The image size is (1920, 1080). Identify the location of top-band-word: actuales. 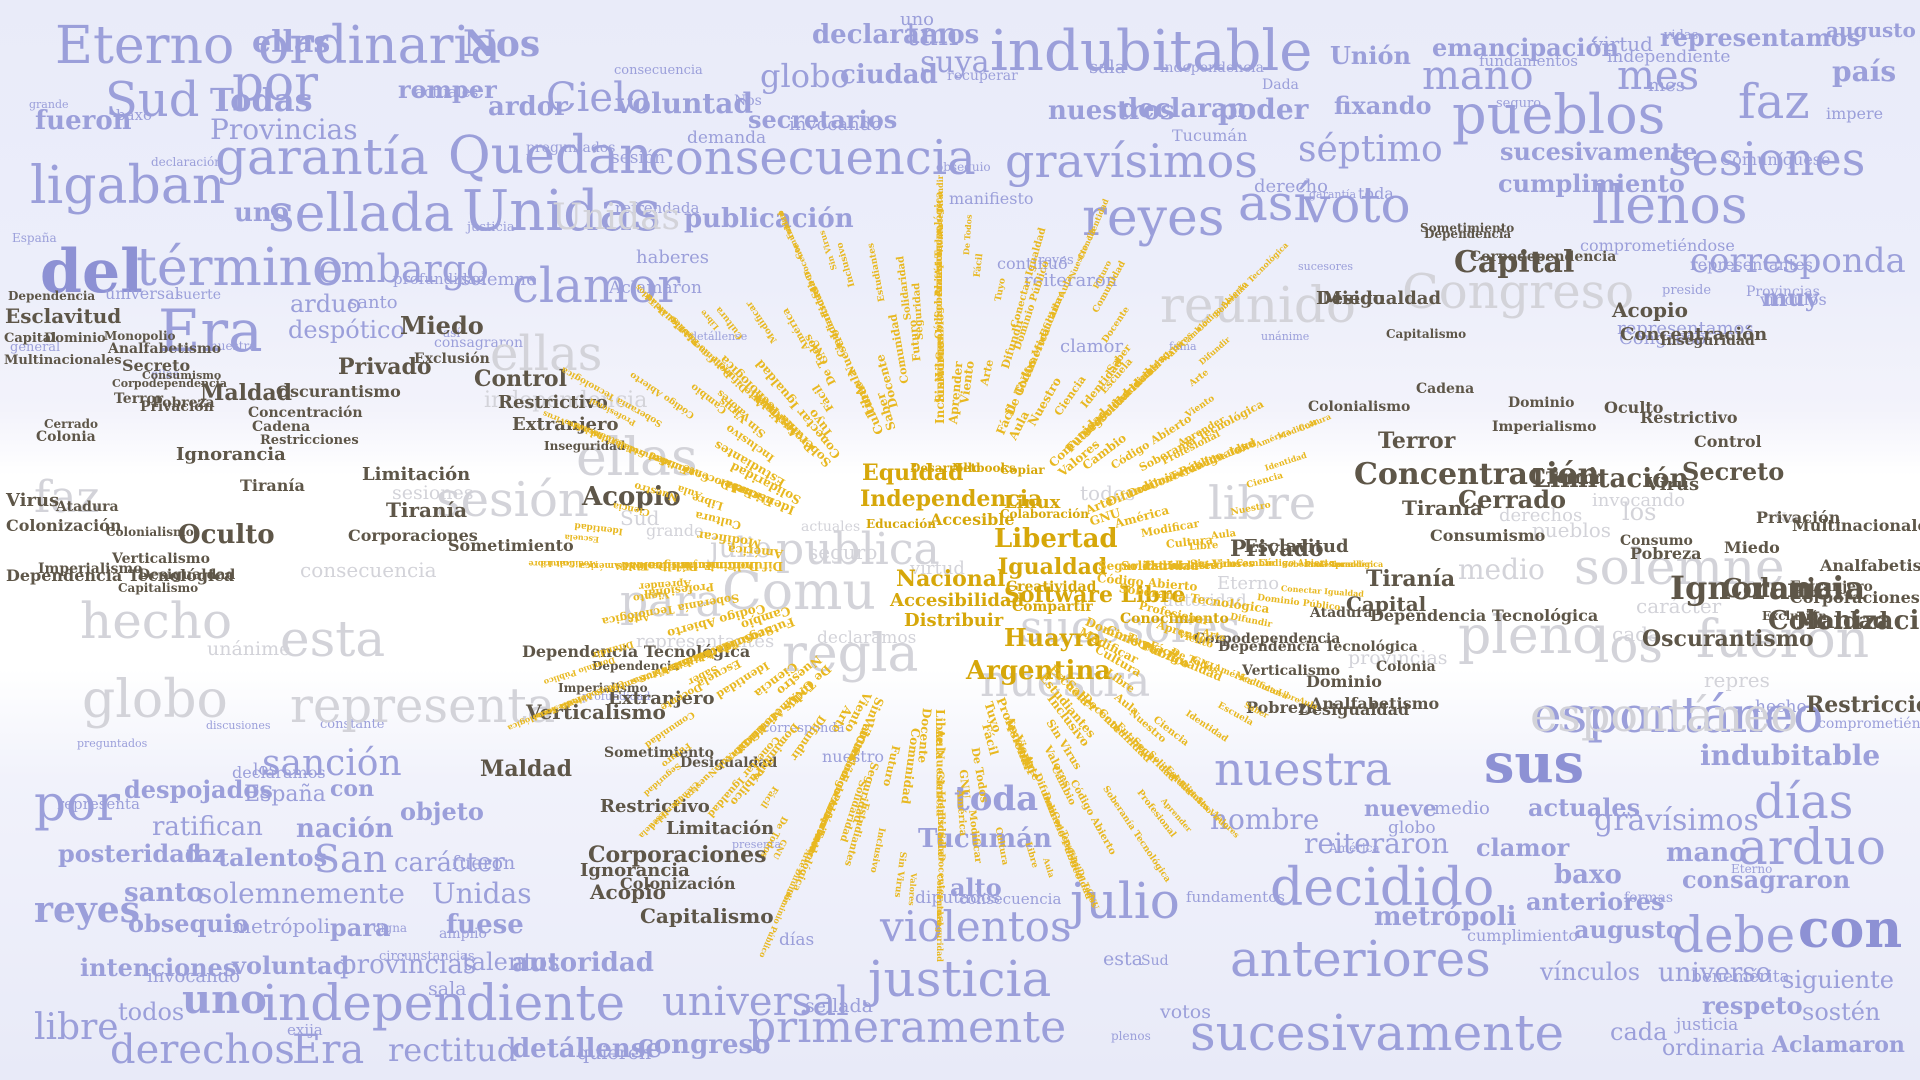
(447, 92).